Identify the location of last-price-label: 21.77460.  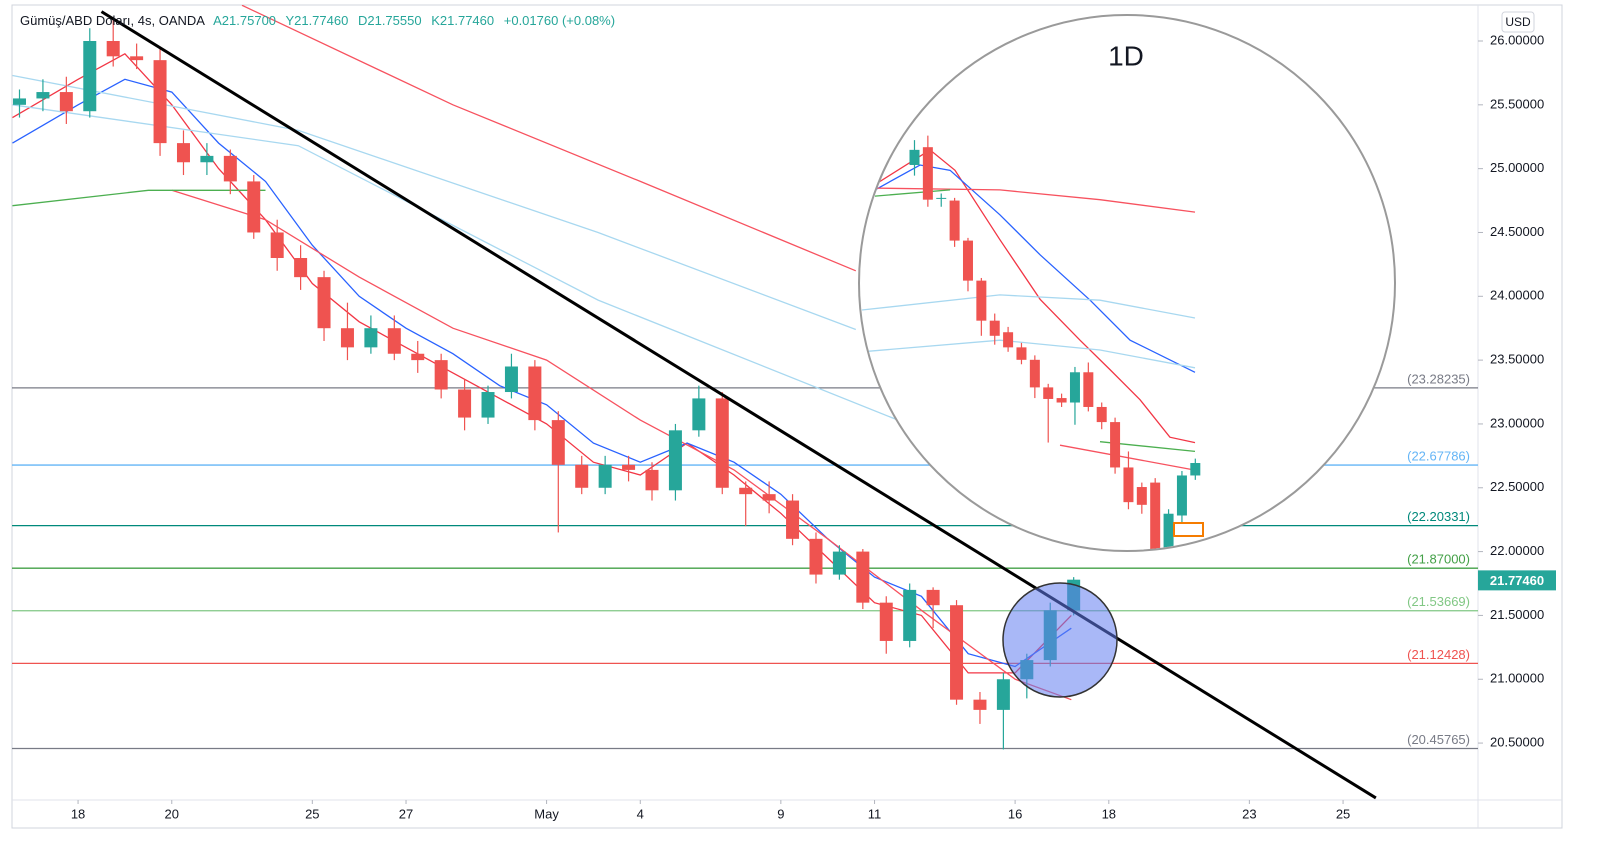
(1517, 580).